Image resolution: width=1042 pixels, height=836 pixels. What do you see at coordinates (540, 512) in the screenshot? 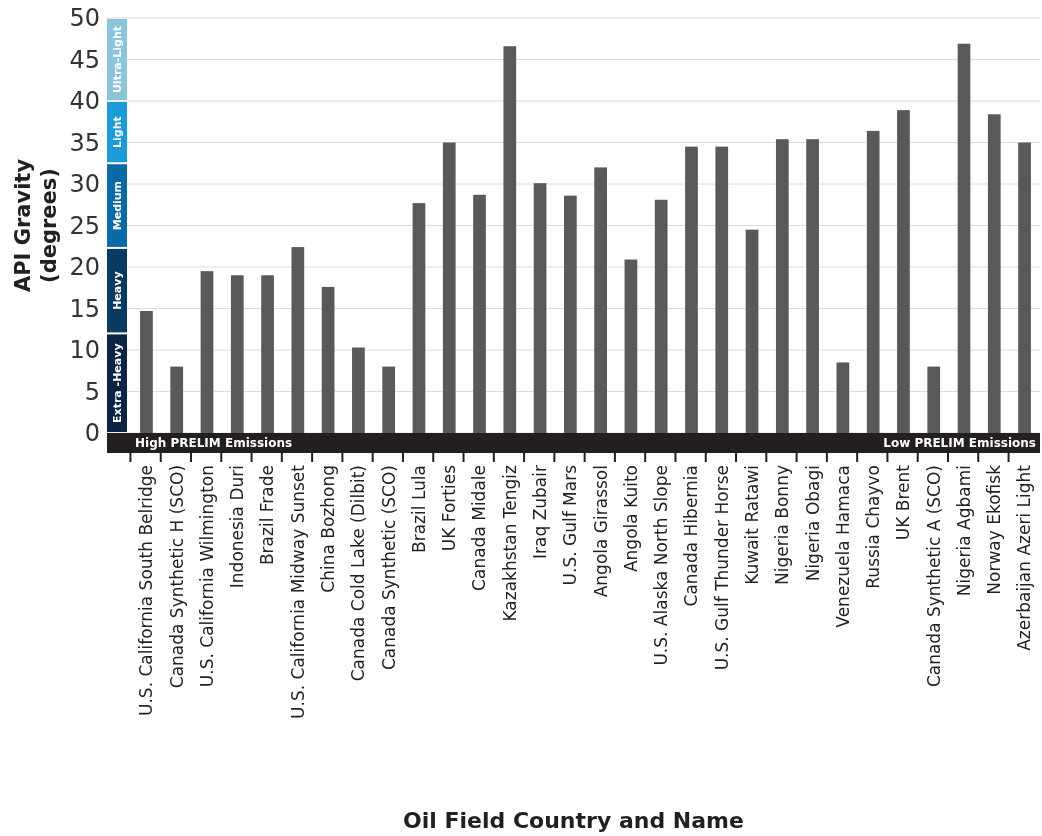
I see `x-tick-label: Iraq Zubair` at bounding box center [540, 512].